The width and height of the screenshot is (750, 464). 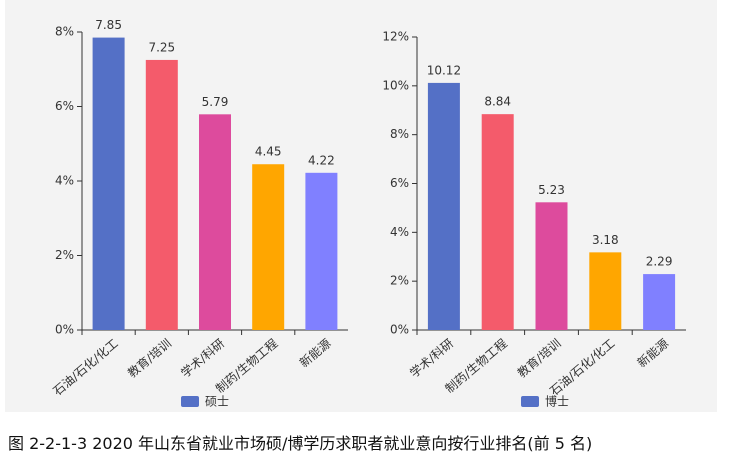 What do you see at coordinates (444, 70) in the screenshot?
I see `value-label: 10.12` at bounding box center [444, 70].